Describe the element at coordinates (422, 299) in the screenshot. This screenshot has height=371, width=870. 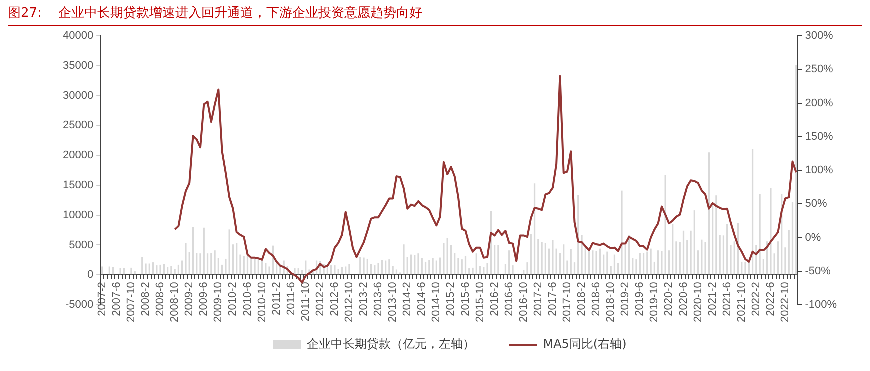
I see `x-tick-label: 2014-6` at that location.